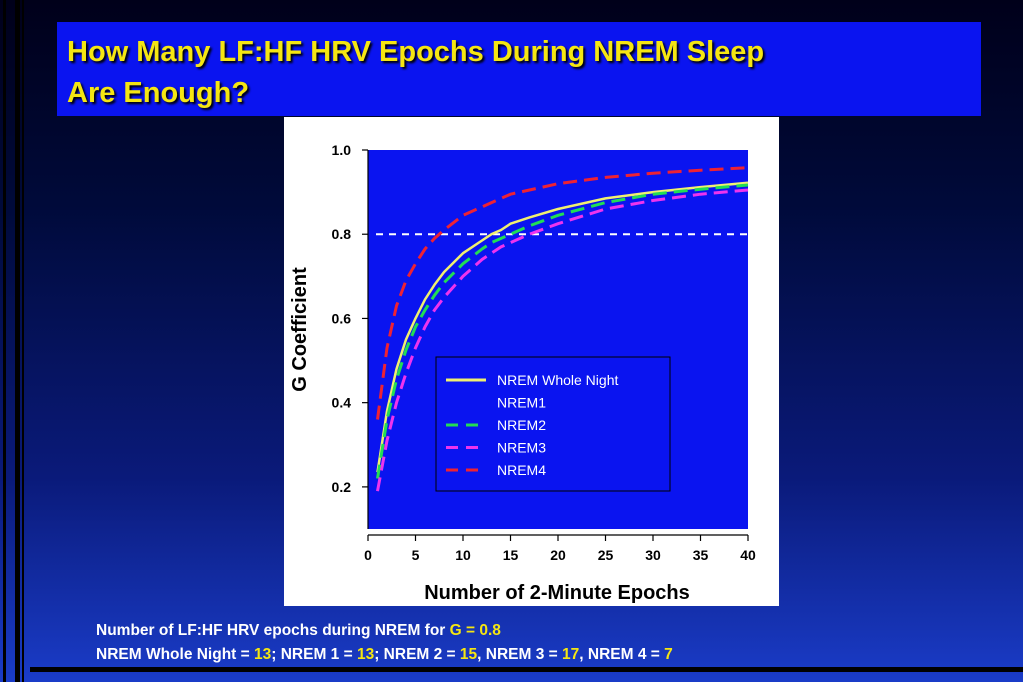  I want to click on series-line-nrem4, so click(562, 293).